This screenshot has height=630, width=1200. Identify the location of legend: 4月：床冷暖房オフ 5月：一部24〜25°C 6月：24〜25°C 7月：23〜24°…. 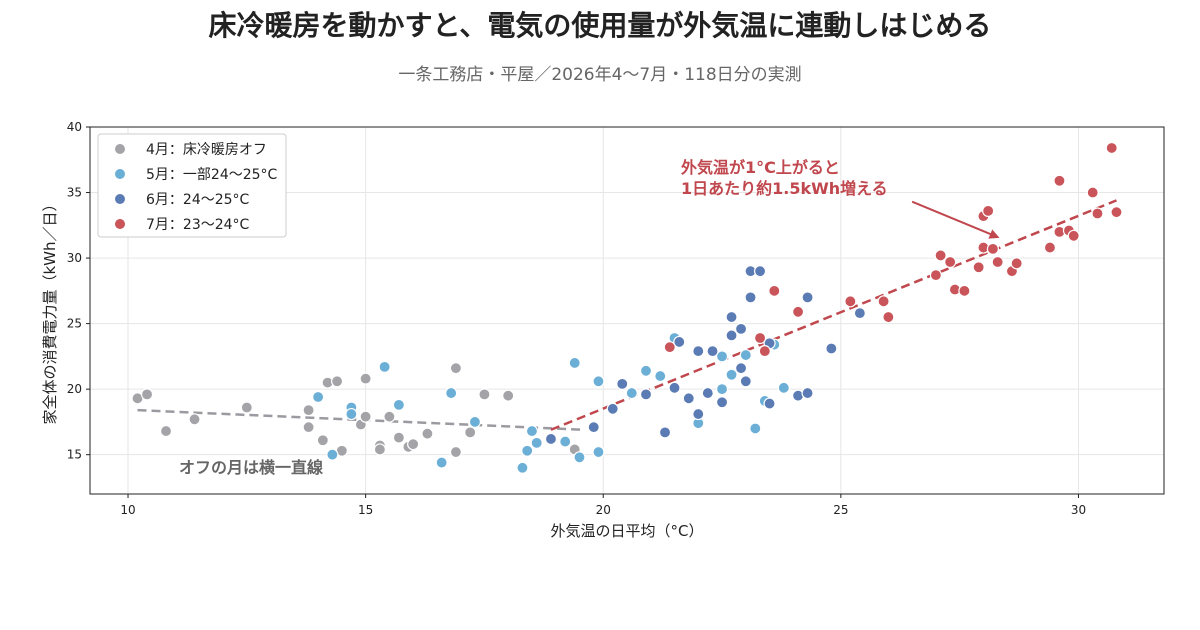
(192, 185).